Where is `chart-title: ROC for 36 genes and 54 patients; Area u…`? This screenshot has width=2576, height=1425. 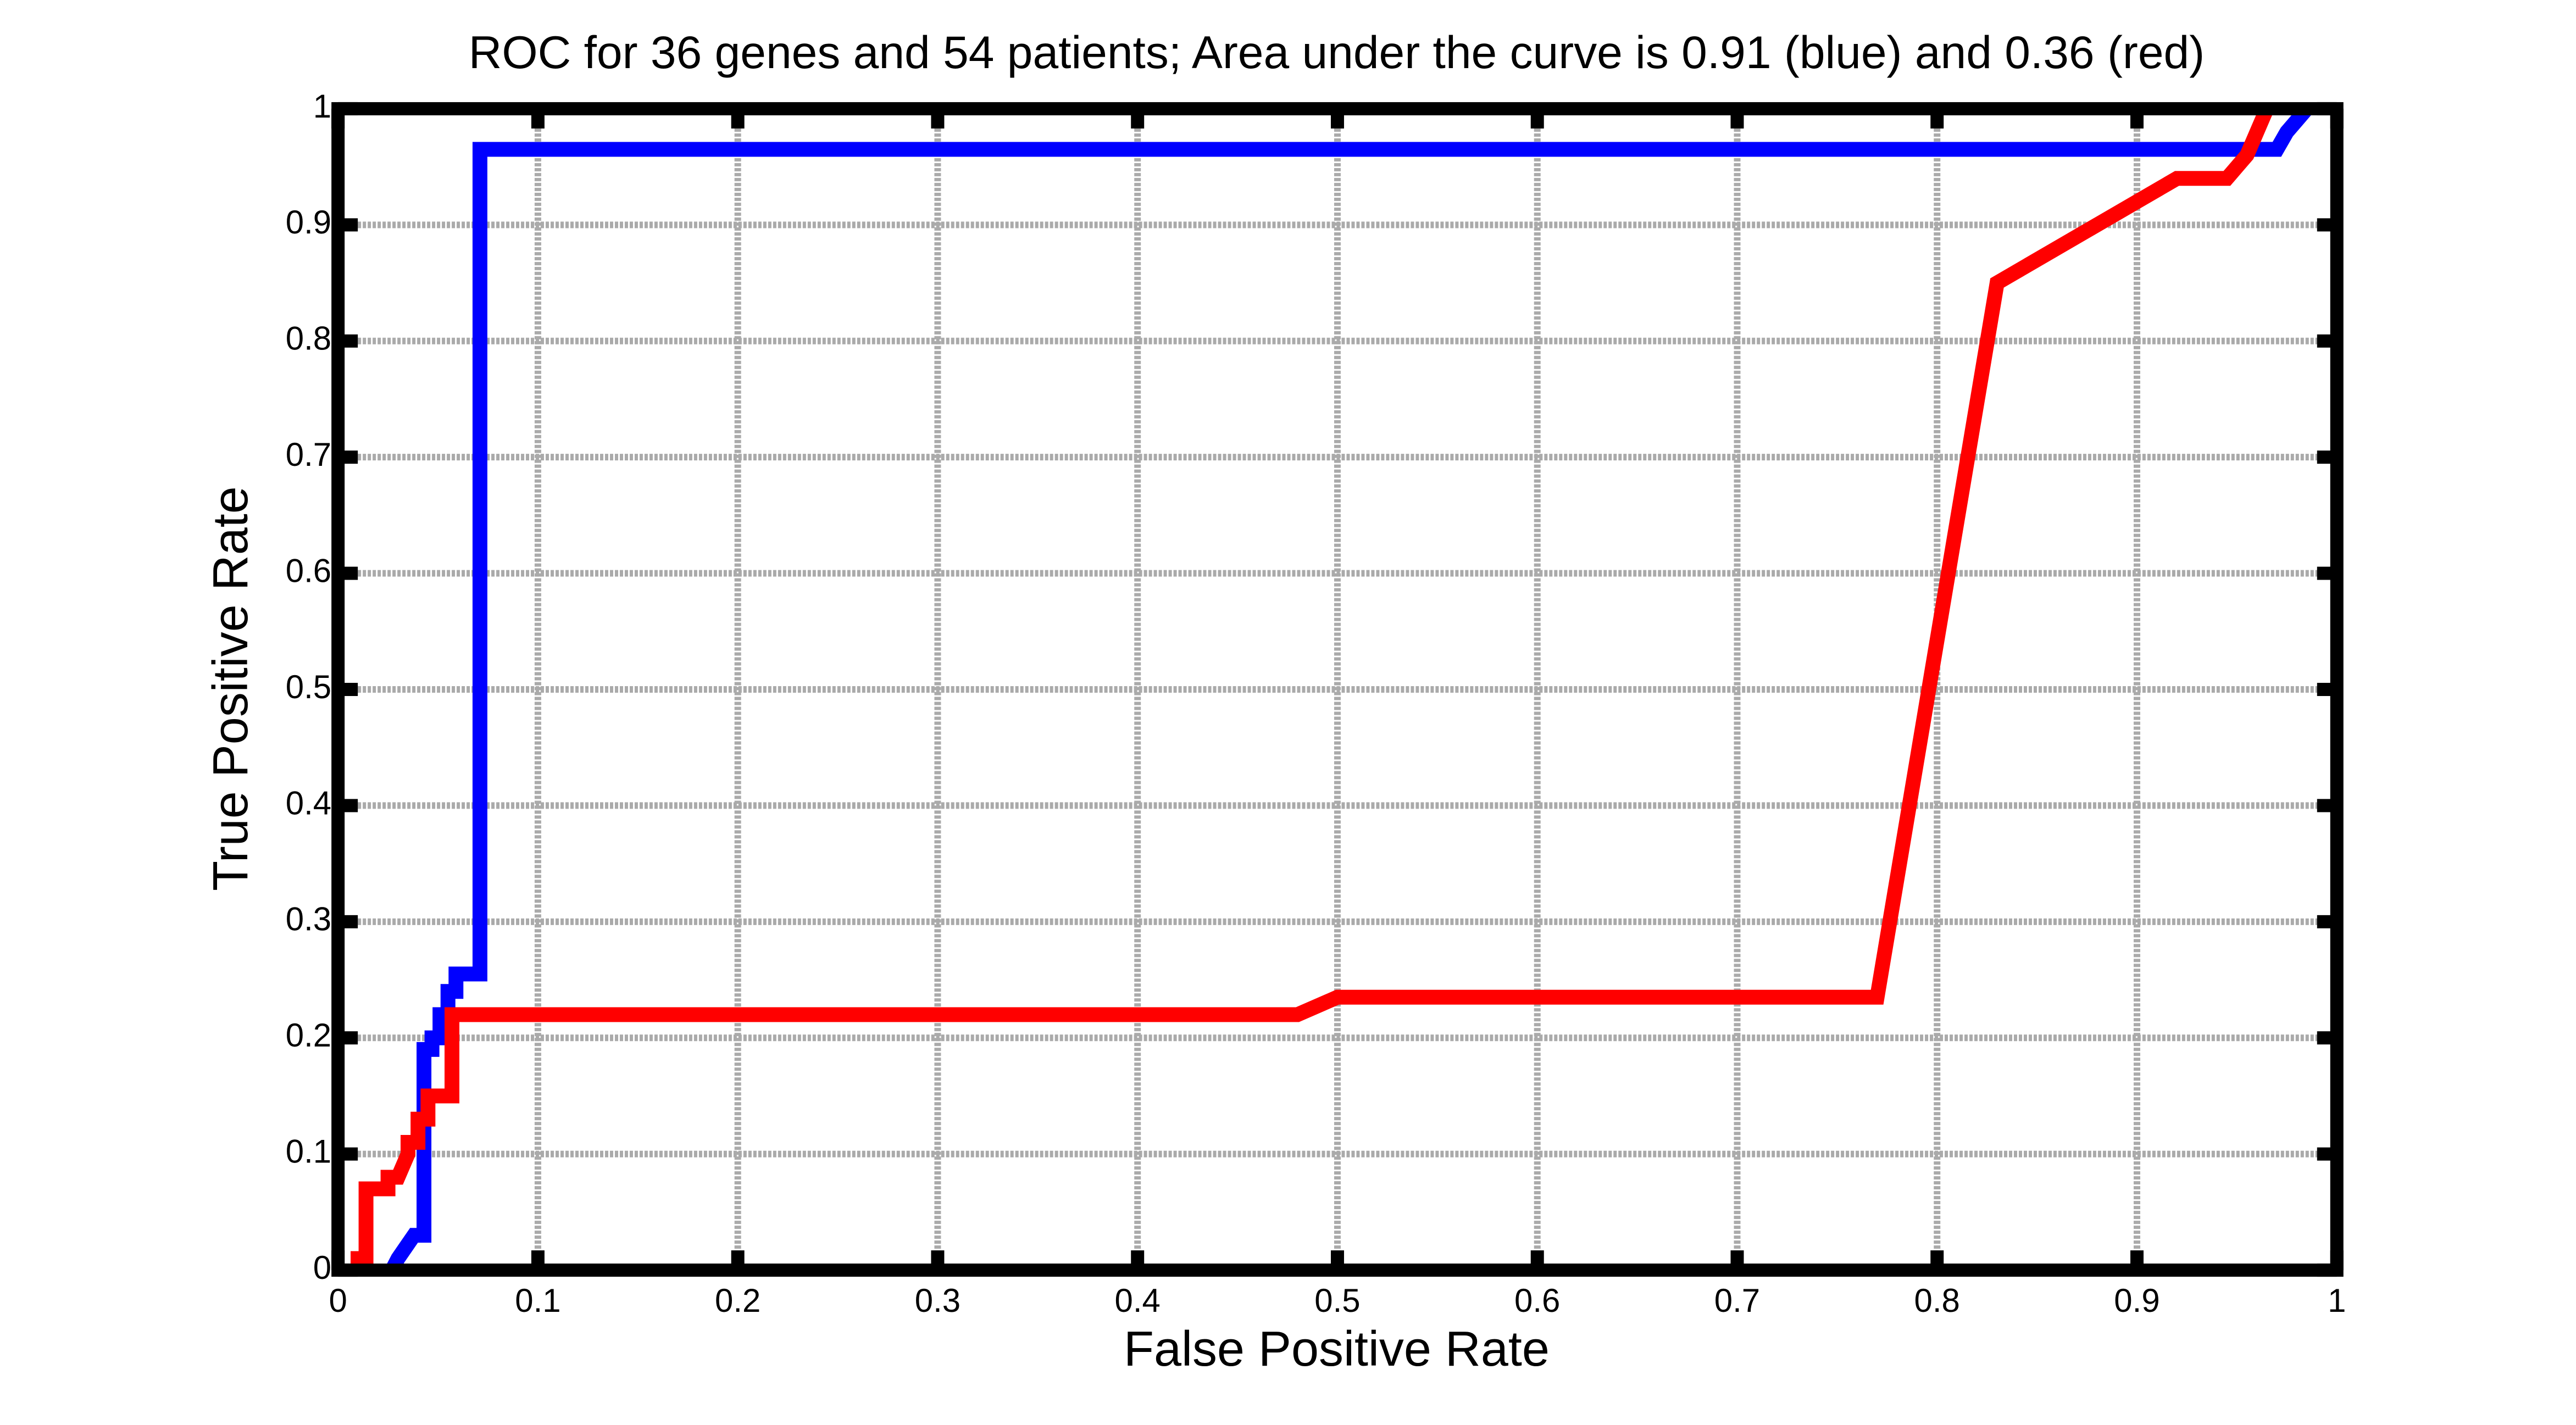
chart-title: ROC for 36 genes and 54 patients; Area u… is located at coordinates (1337, 52).